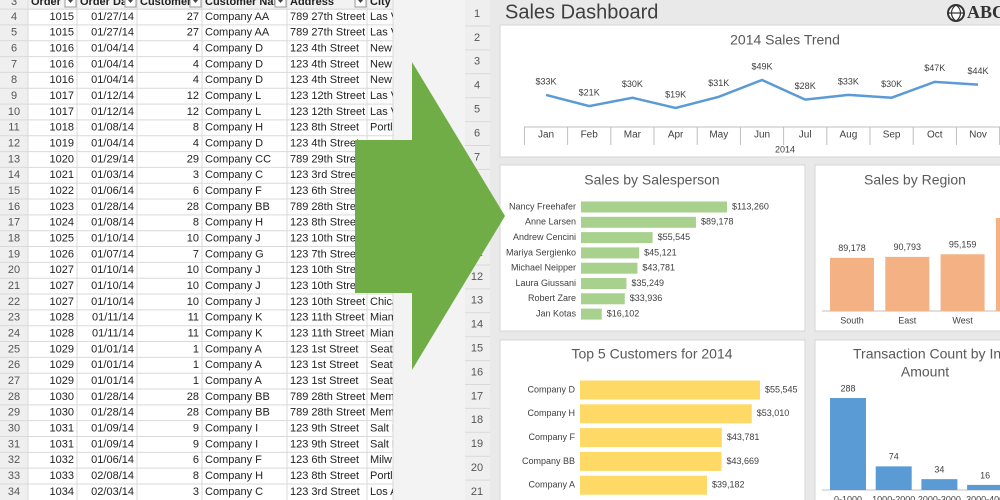  What do you see at coordinates (978, 135) in the screenshot?
I see `x-tick-label: Nov` at bounding box center [978, 135].